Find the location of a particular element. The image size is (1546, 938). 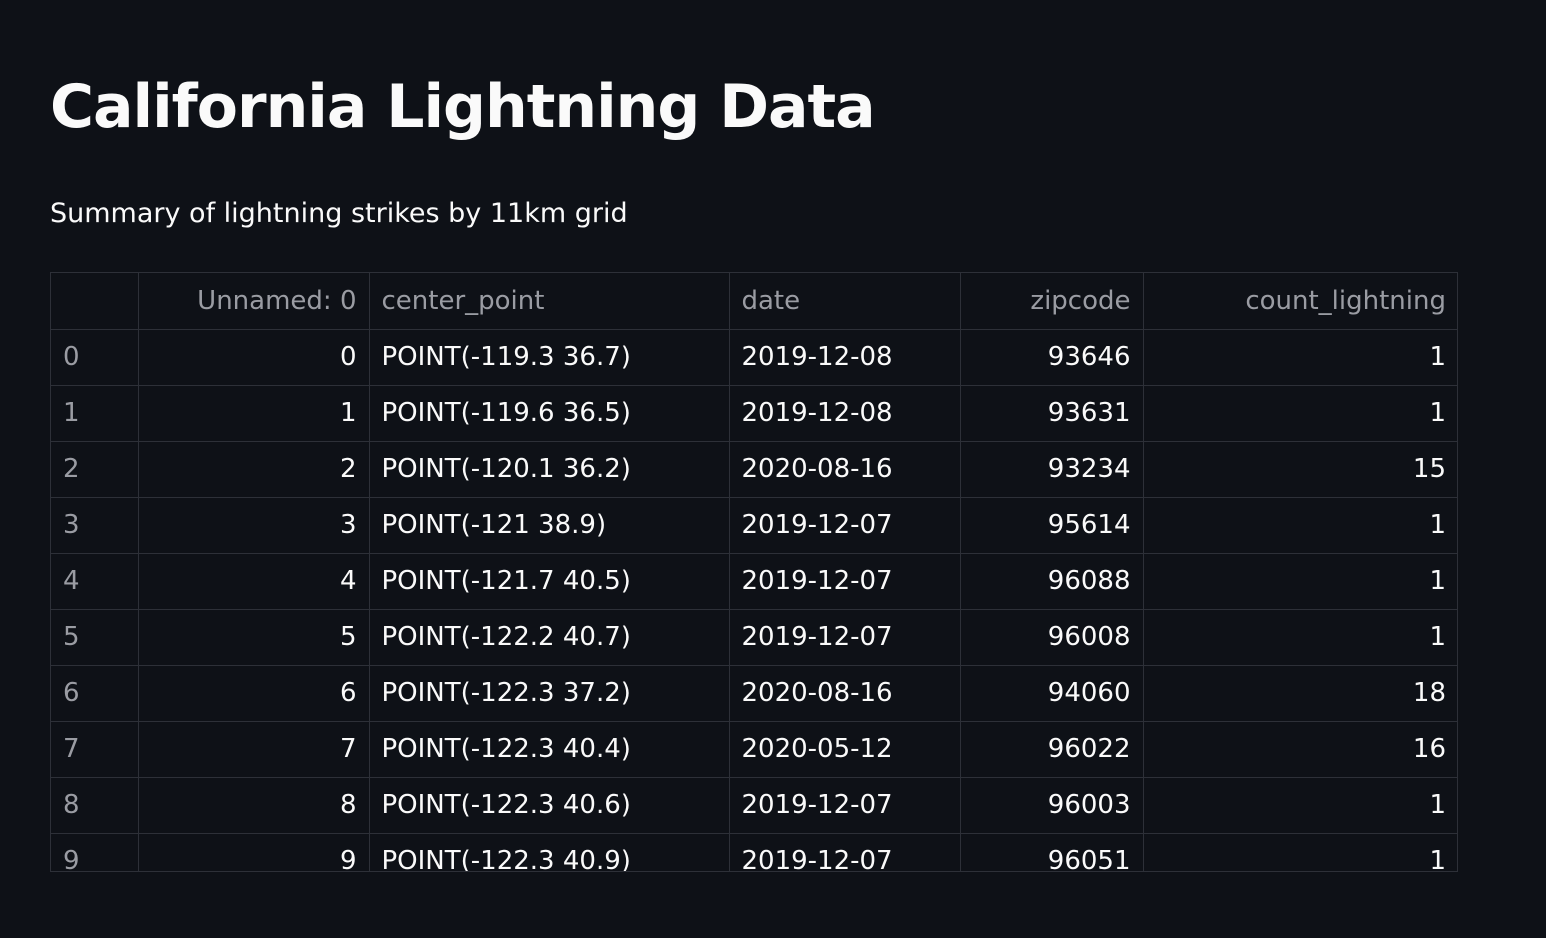

table-row: 2 2 POINT(-120.1 36.2) 2020-08-16 93234 15 is located at coordinates (754, 469).